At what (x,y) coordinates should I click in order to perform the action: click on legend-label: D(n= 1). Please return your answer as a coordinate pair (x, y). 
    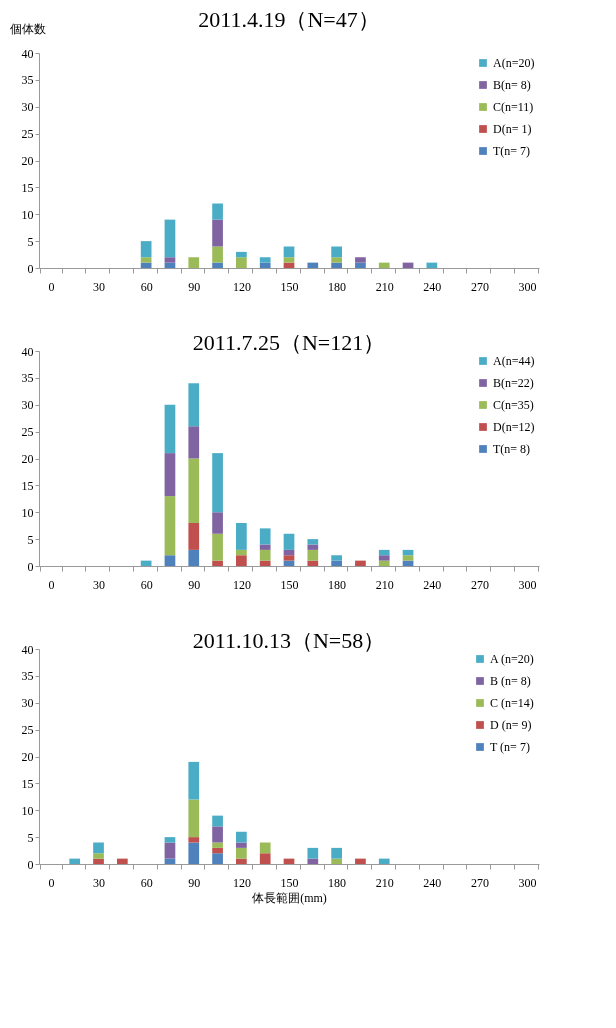
    Looking at the image, I should click on (512, 129).